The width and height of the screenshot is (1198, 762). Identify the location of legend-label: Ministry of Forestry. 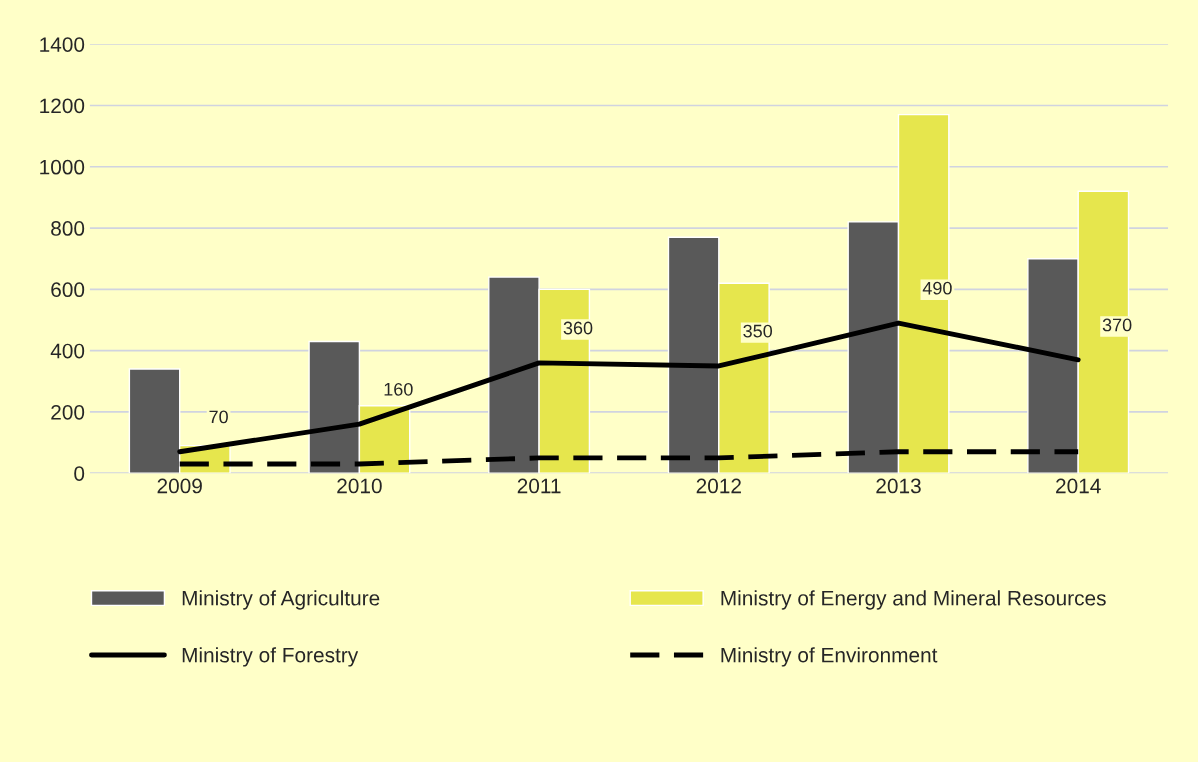
(270, 657).